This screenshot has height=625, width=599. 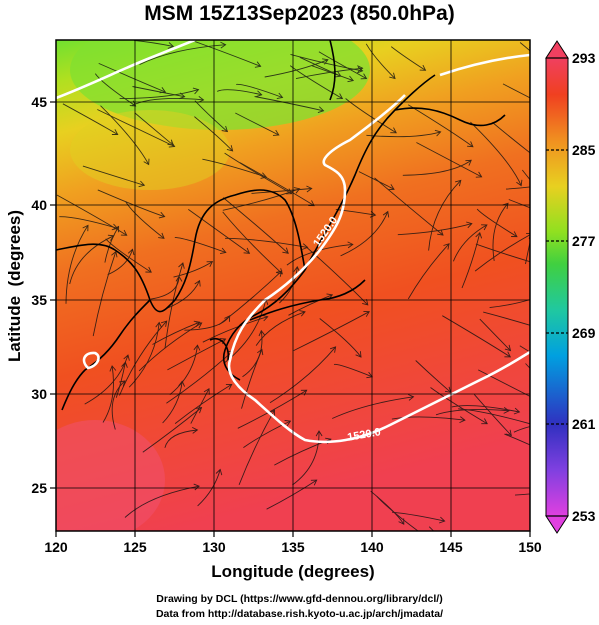 I want to click on x-tick-label: 140, so click(x=372, y=547).